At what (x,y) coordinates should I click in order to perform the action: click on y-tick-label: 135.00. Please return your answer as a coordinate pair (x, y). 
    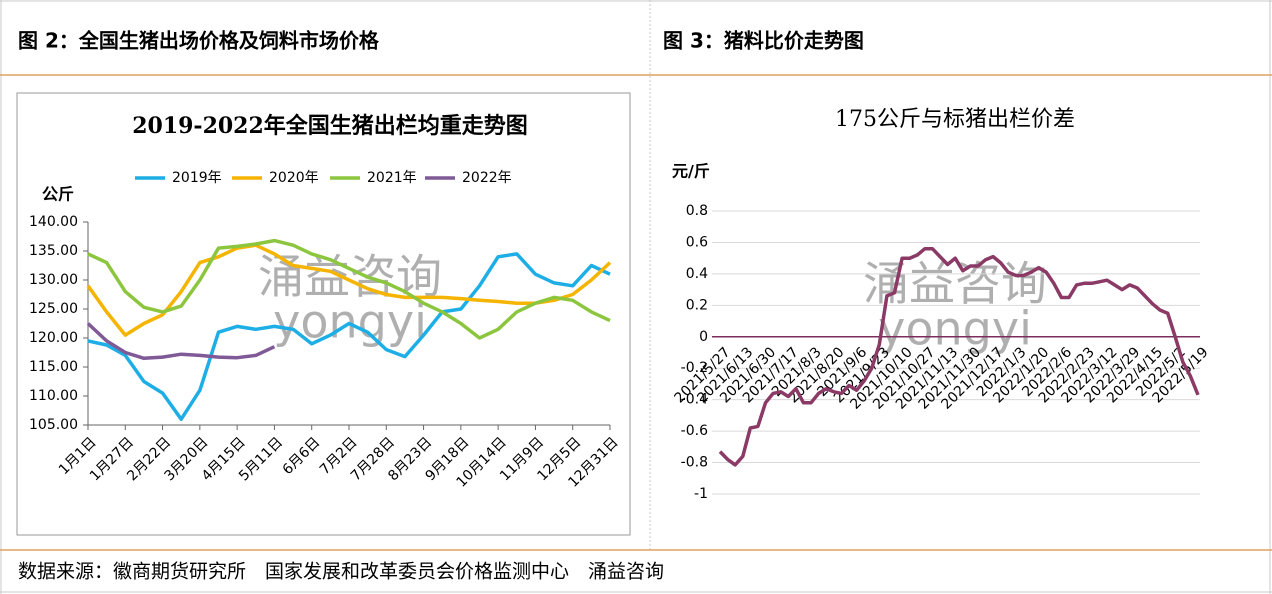
    Looking at the image, I should click on (53, 251).